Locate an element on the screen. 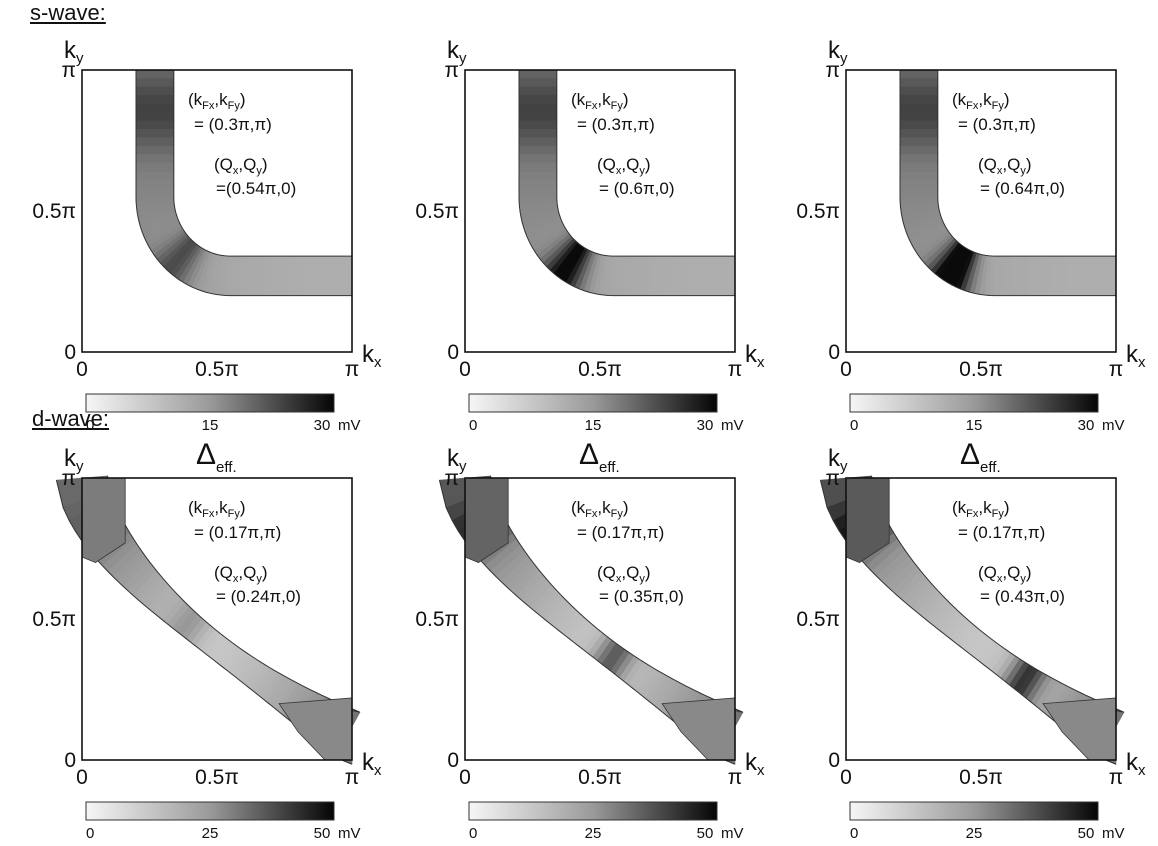  q-value: = (0.6π,0) is located at coordinates (637, 188).